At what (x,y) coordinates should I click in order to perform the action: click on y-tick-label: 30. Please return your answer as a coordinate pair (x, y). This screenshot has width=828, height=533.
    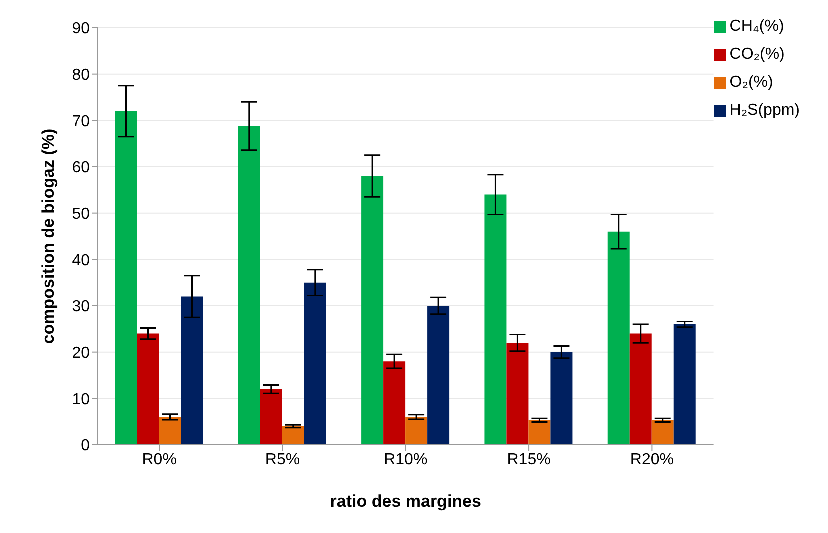
    Looking at the image, I should click on (81, 307).